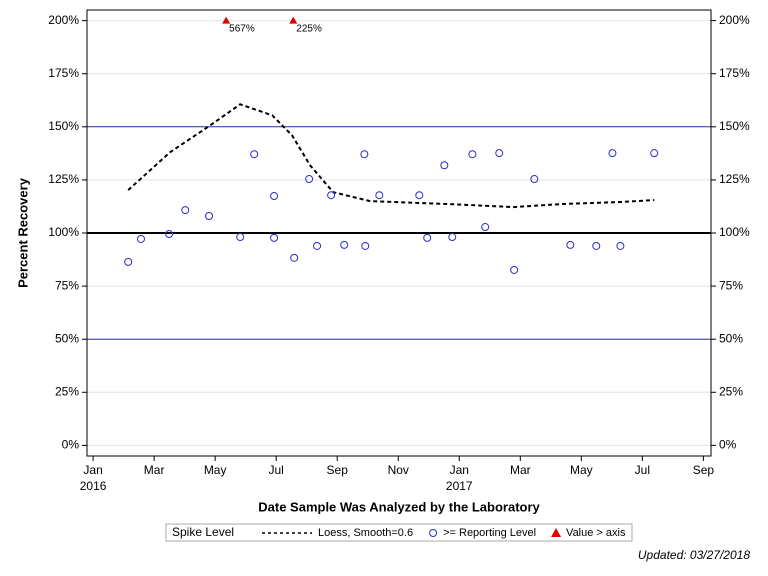  Describe the element at coordinates (398, 470) in the screenshot. I see `x-tick-label: Nov` at that location.